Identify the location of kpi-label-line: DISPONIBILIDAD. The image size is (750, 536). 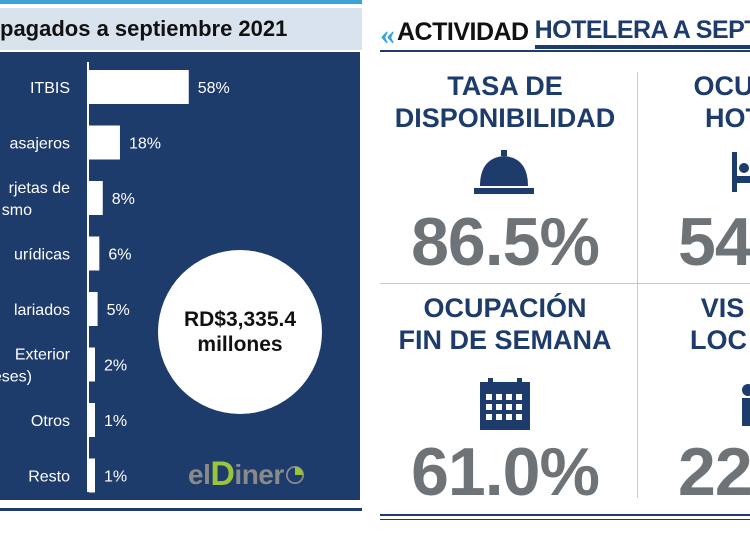
(505, 118).